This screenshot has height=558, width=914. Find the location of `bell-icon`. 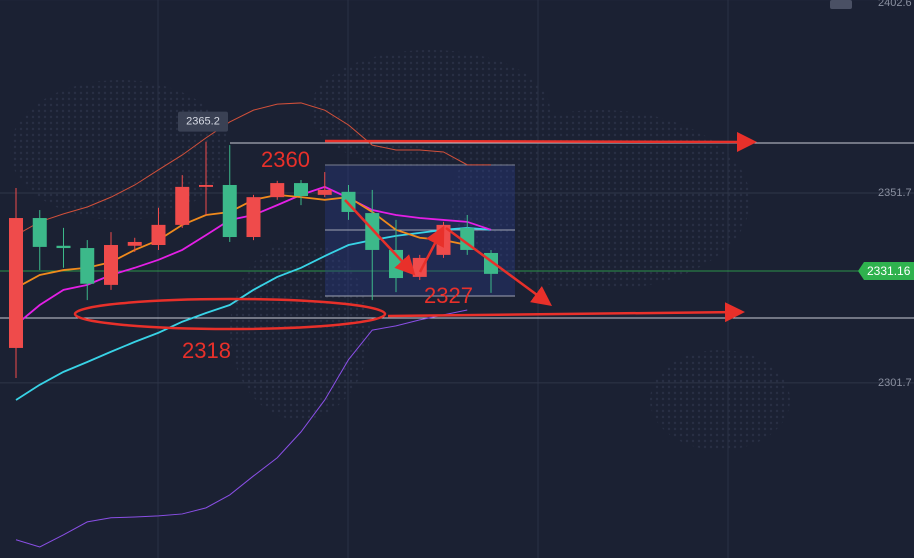

bell-icon is located at coordinates (841, 4).